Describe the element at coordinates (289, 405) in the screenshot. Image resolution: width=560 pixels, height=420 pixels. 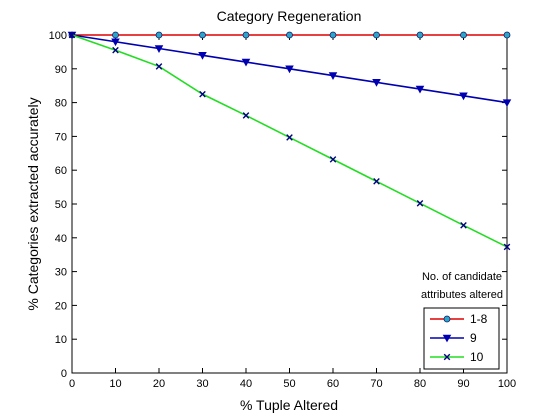
I see `x-axis-label: % Tuple Altered` at that location.